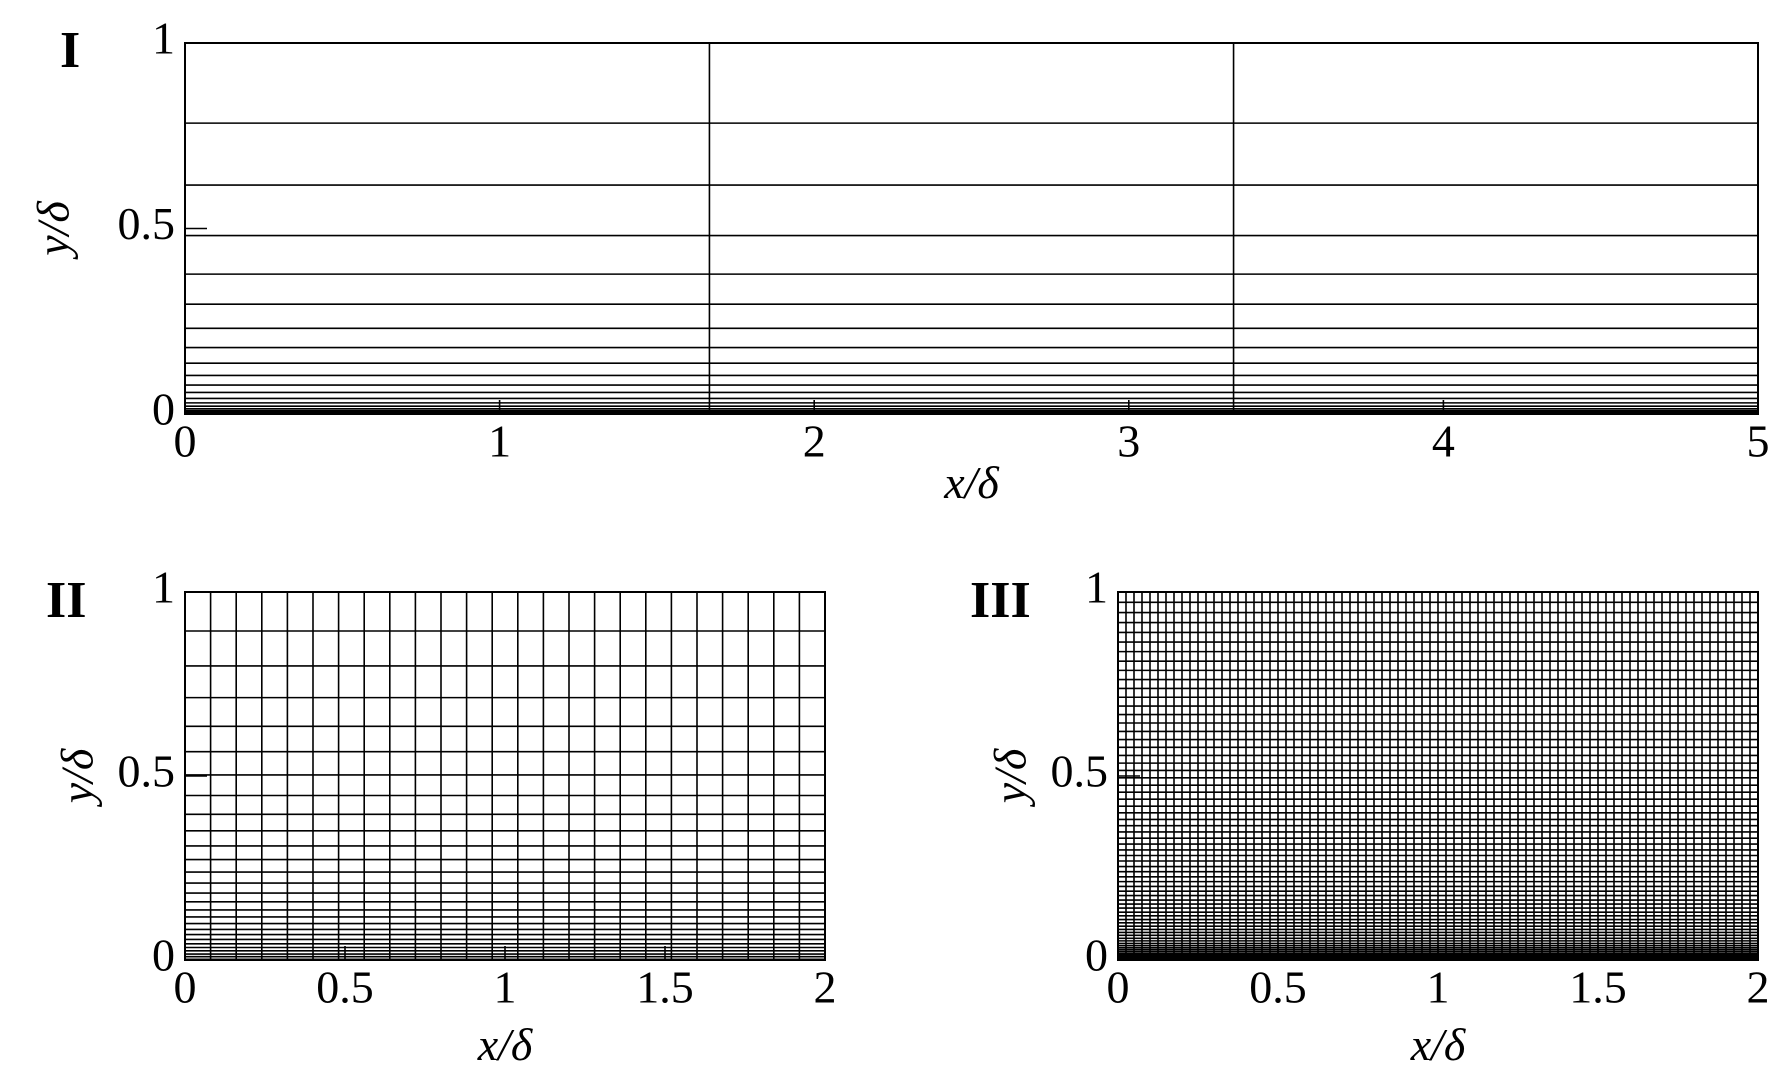 This screenshot has height=1077, width=1784. What do you see at coordinates (1443, 441) in the screenshot?
I see `x-tick-label: 4` at bounding box center [1443, 441].